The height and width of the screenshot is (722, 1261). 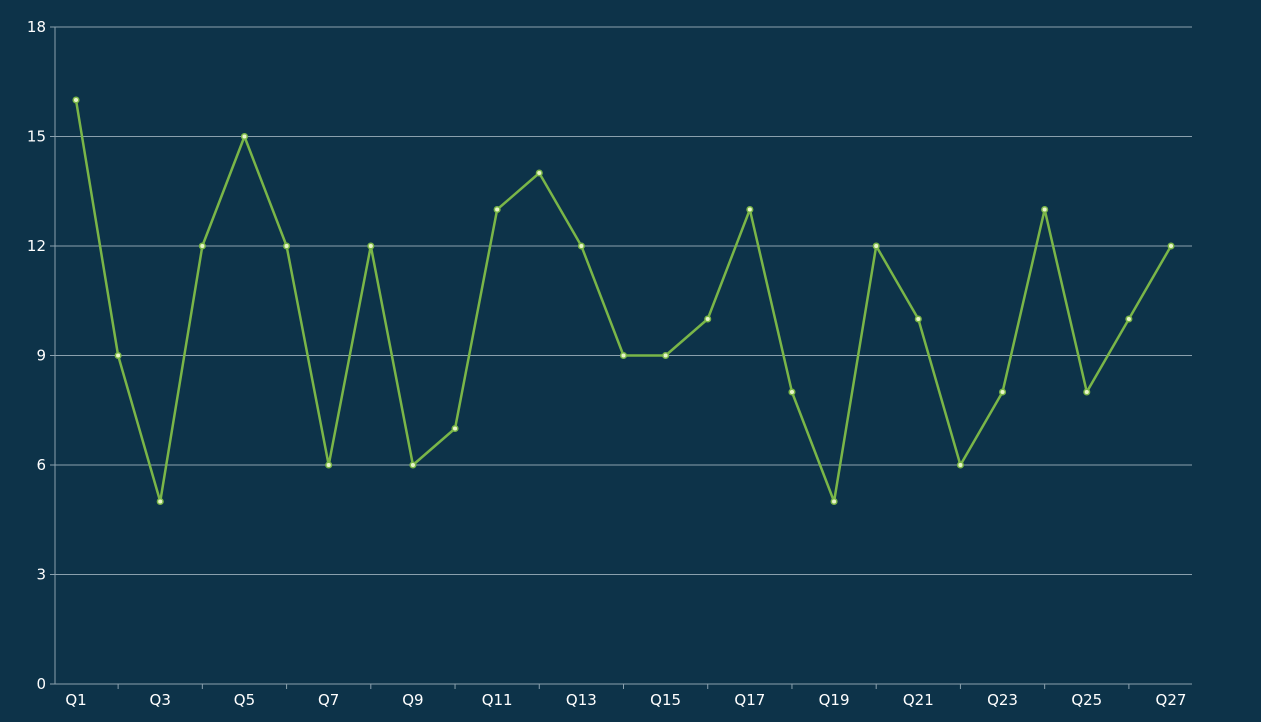 What do you see at coordinates (41, 465) in the screenshot?
I see `y-tick-label: 6` at bounding box center [41, 465].